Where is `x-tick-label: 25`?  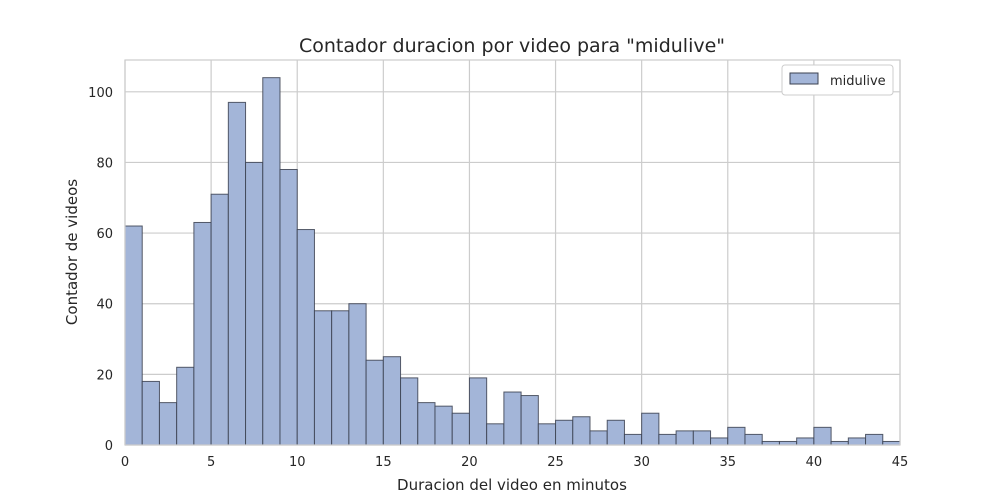 x-tick-label: 25 is located at coordinates (555, 462).